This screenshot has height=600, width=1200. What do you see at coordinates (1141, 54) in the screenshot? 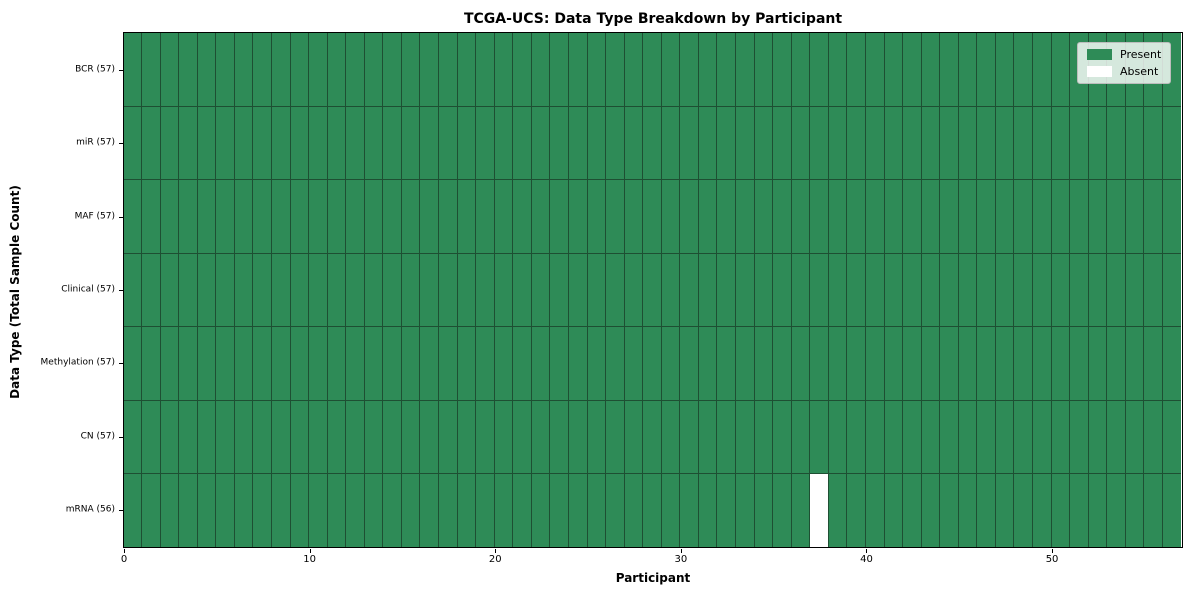
I see `legend-present-label: Present` at bounding box center [1141, 54].